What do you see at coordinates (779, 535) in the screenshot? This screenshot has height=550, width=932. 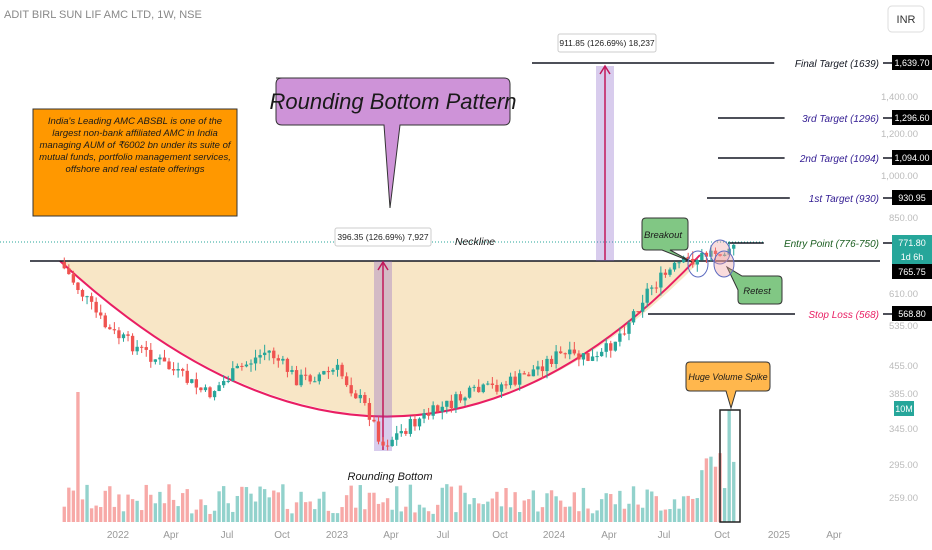 I see `time-axis-label: 2025` at bounding box center [779, 535].